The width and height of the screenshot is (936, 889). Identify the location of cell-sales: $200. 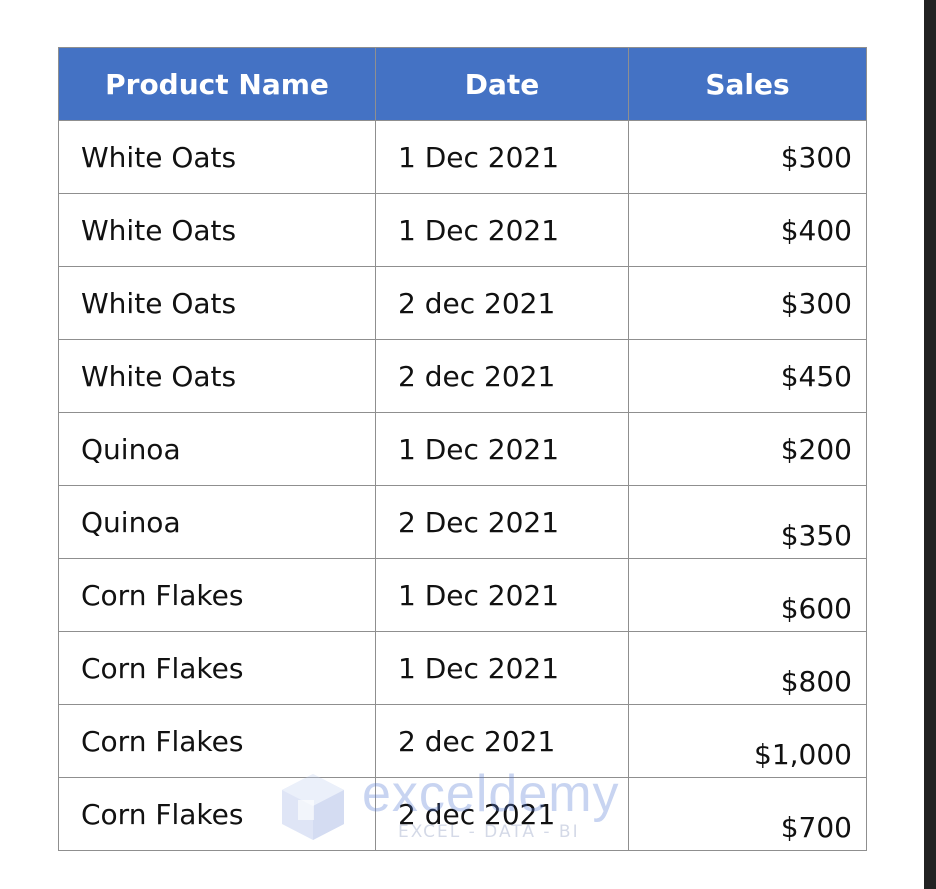
(747, 449).